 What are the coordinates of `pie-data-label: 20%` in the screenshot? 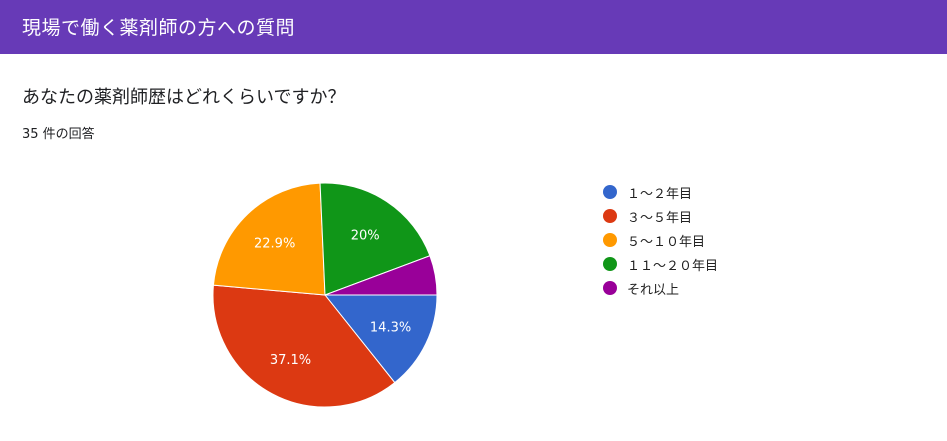 It's located at (365, 235).